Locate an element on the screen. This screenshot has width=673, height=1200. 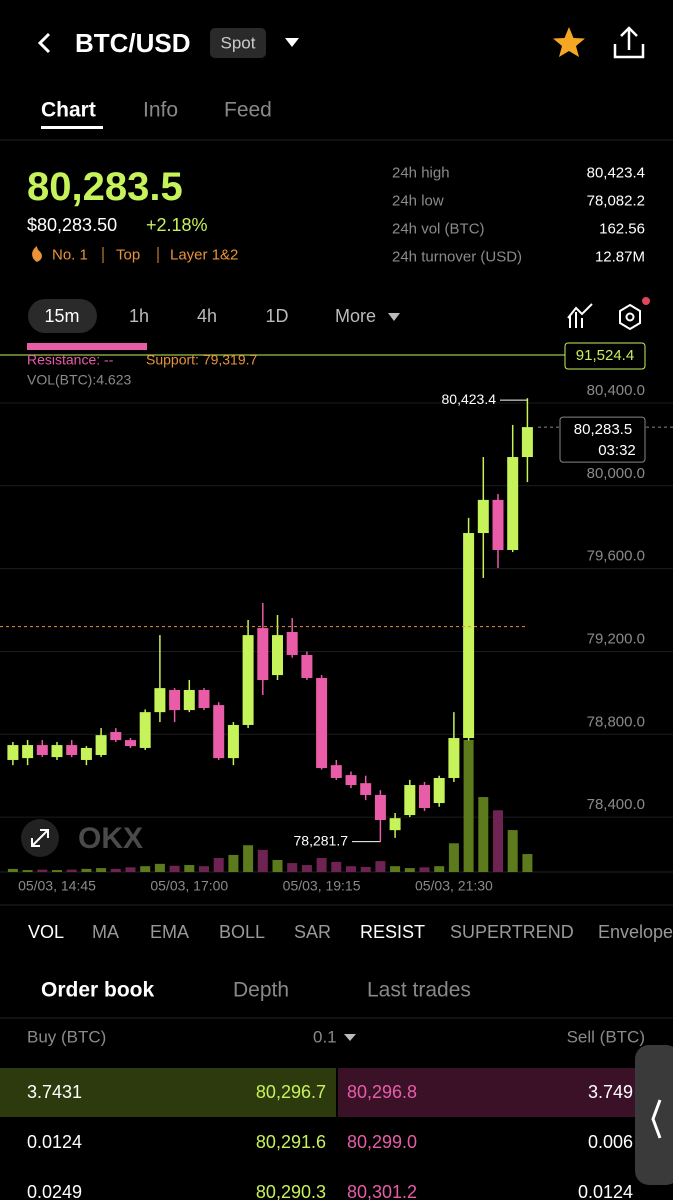
x-tick-label: 05/03, 19:15 is located at coordinates (322, 886).